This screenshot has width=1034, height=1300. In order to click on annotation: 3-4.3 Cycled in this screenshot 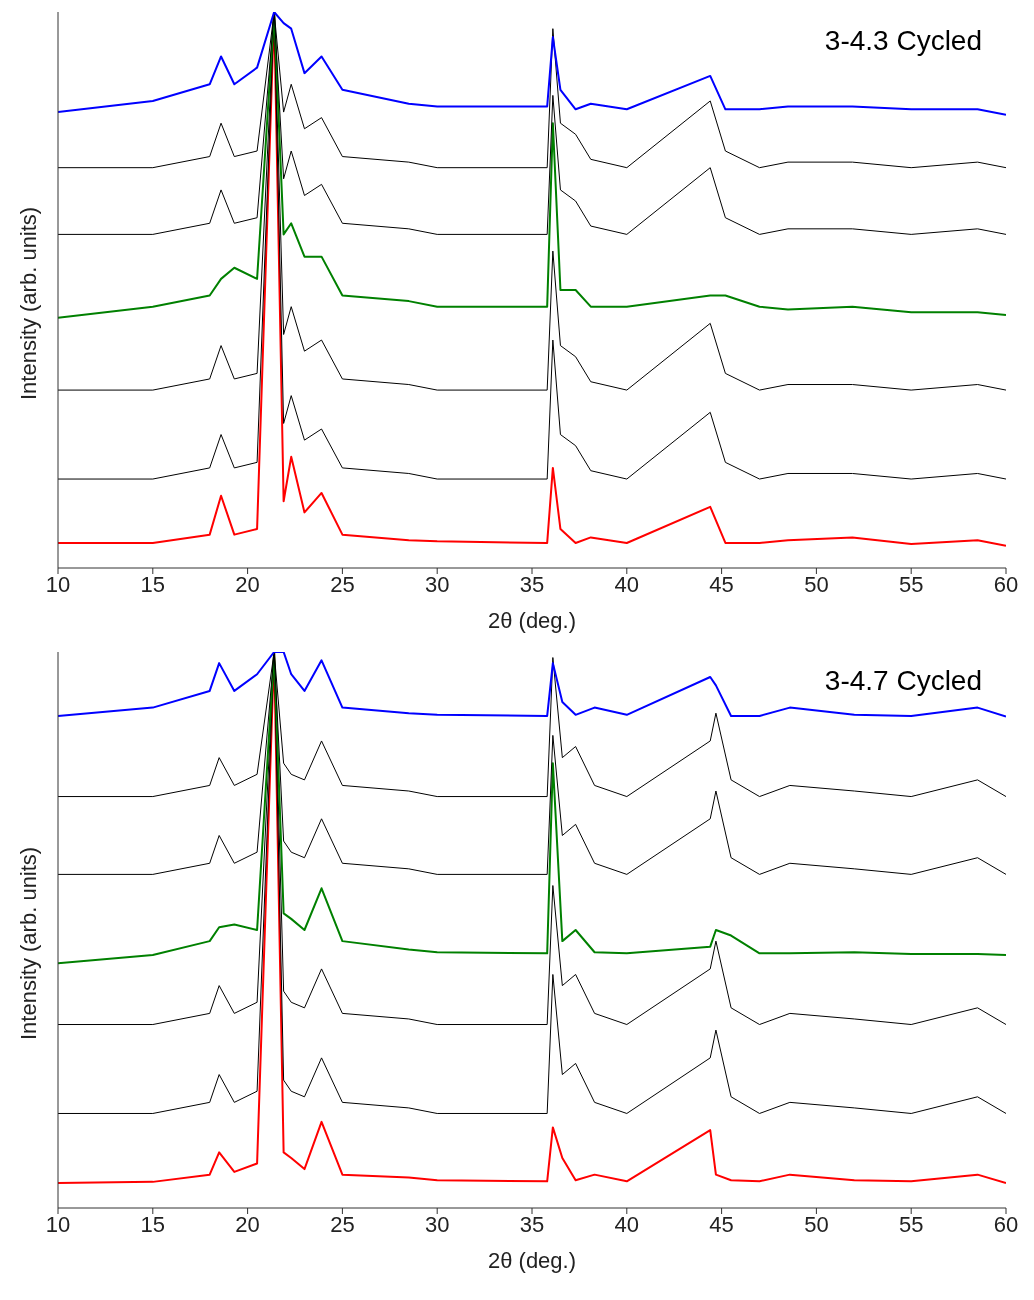, I will do `click(903, 40)`.